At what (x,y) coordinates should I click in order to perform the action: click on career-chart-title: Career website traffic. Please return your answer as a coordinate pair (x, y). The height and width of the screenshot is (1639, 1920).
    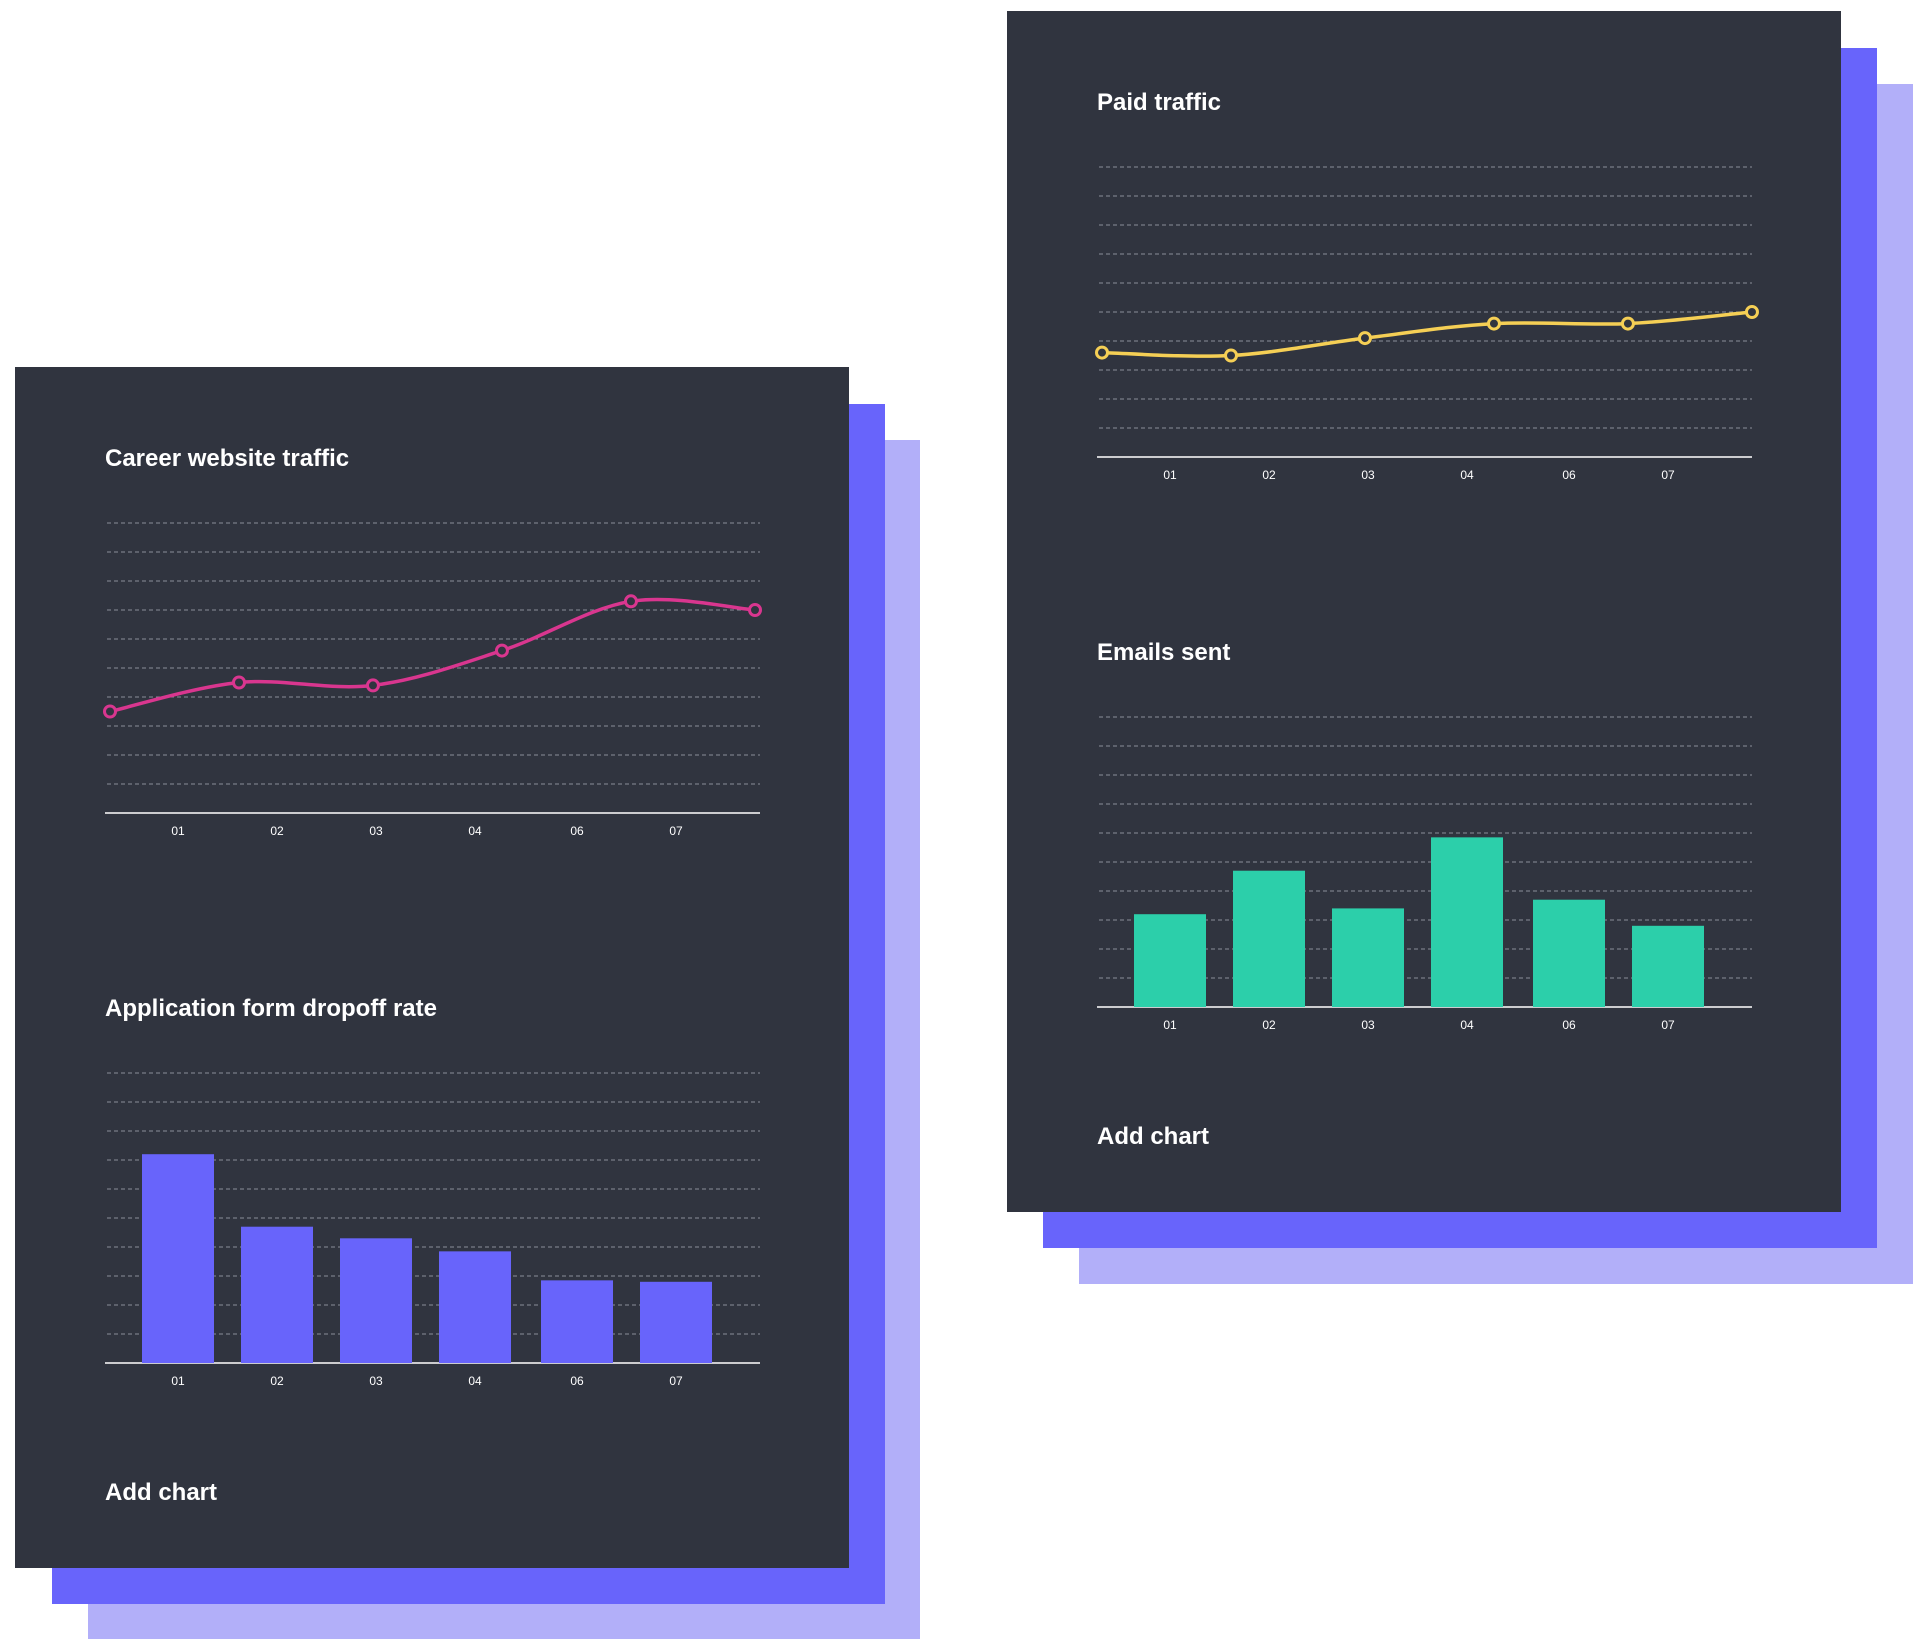
    Looking at the image, I should click on (227, 458).